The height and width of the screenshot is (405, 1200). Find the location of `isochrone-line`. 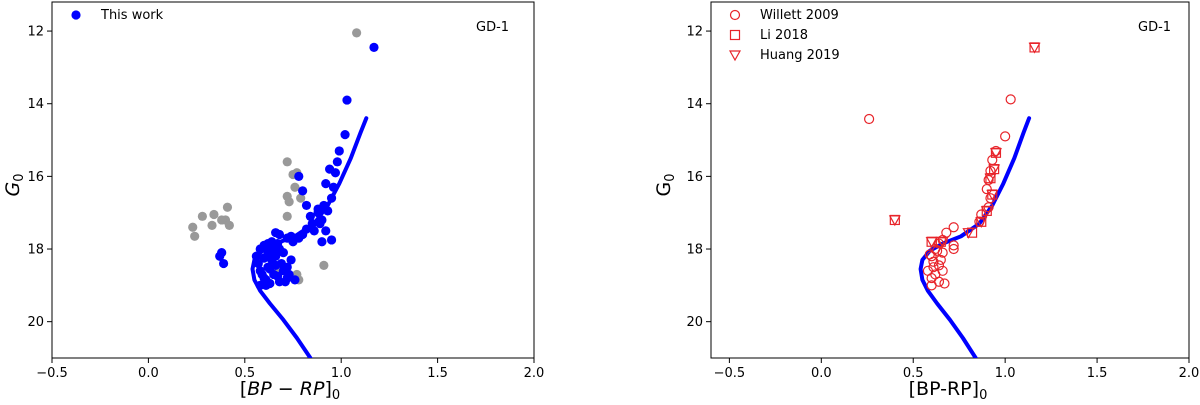

isochrone-line is located at coordinates (975, 237).